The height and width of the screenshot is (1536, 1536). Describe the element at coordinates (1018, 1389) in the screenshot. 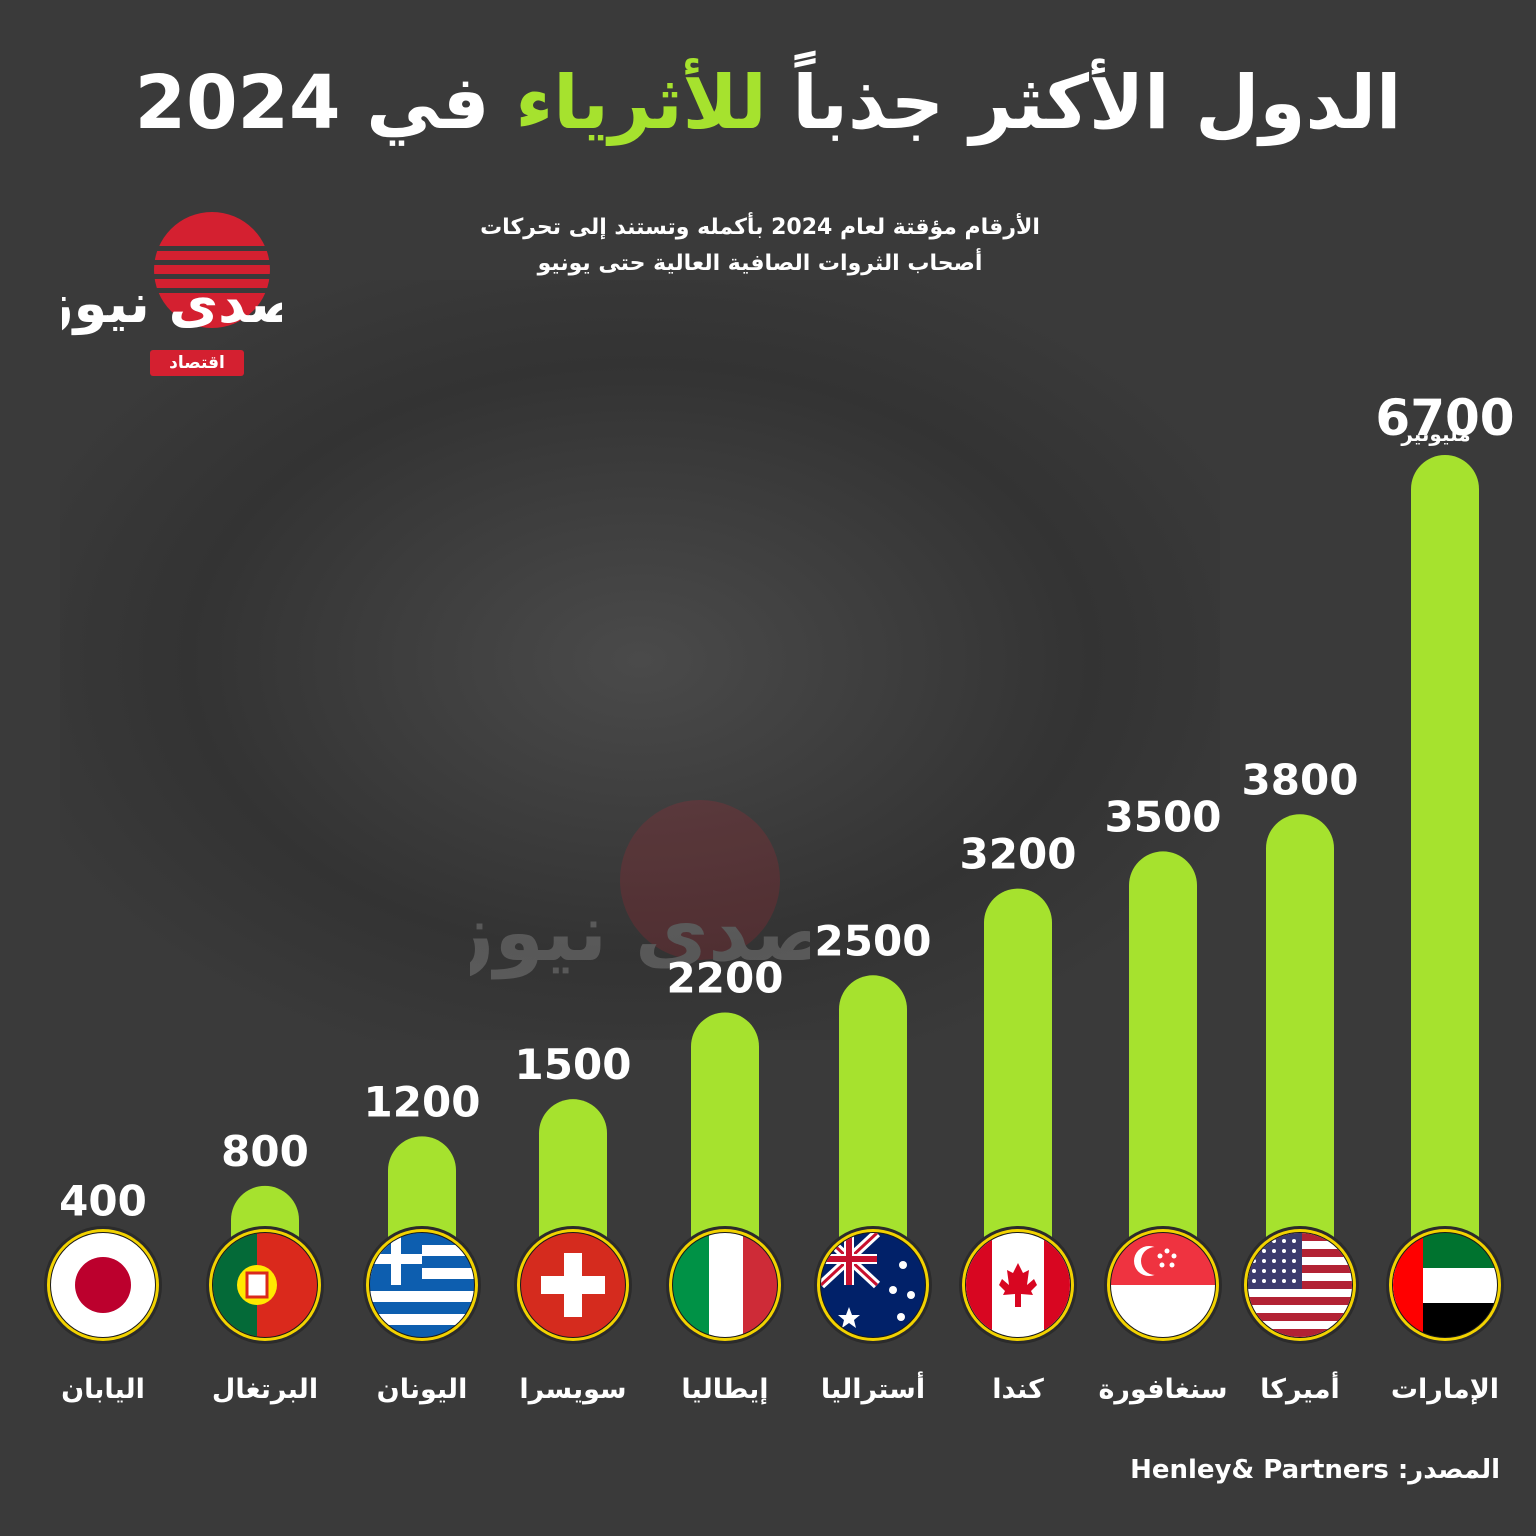

I see `category-label-7: كندا` at that location.